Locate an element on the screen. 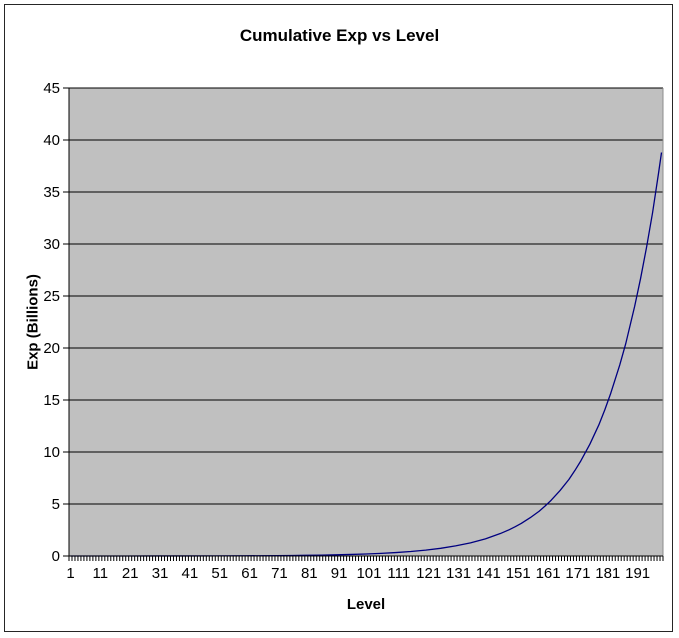  x-tick-label: 151 is located at coordinates (518, 573).